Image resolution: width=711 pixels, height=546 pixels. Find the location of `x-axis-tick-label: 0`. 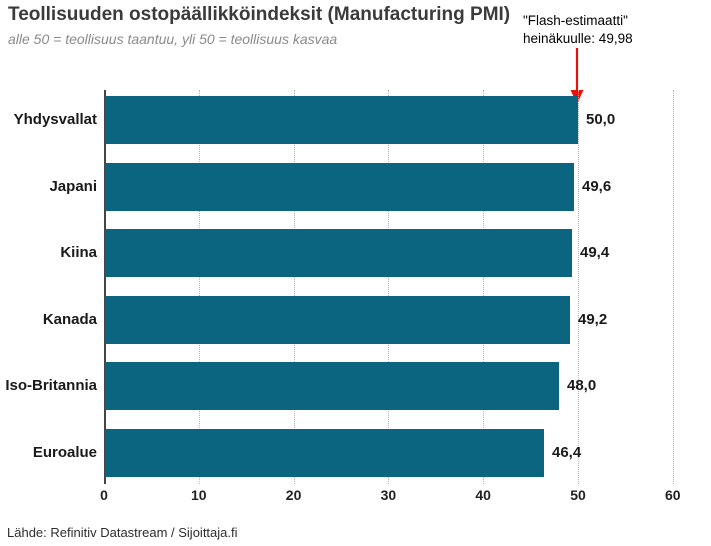

x-axis-tick-label: 0 is located at coordinates (104, 495).